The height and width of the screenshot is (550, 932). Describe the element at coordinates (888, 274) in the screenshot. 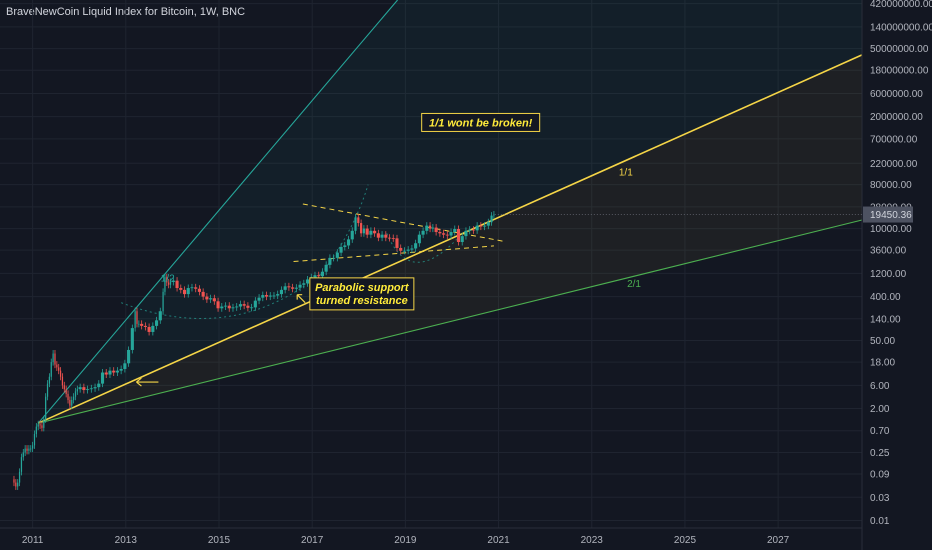

I see `price-tick-label: 1200.00` at that location.